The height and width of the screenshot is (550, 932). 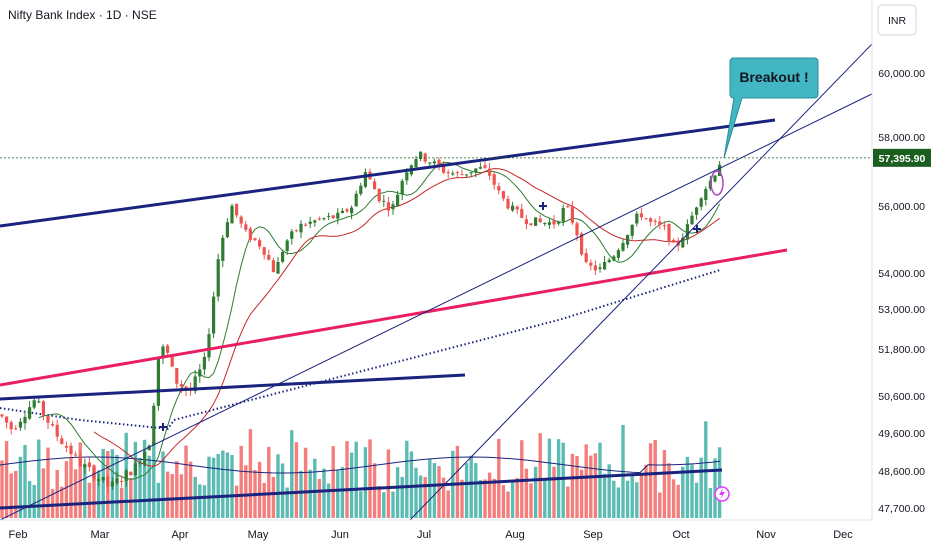 I want to click on x-tick-label: Mar, so click(x=100, y=535).